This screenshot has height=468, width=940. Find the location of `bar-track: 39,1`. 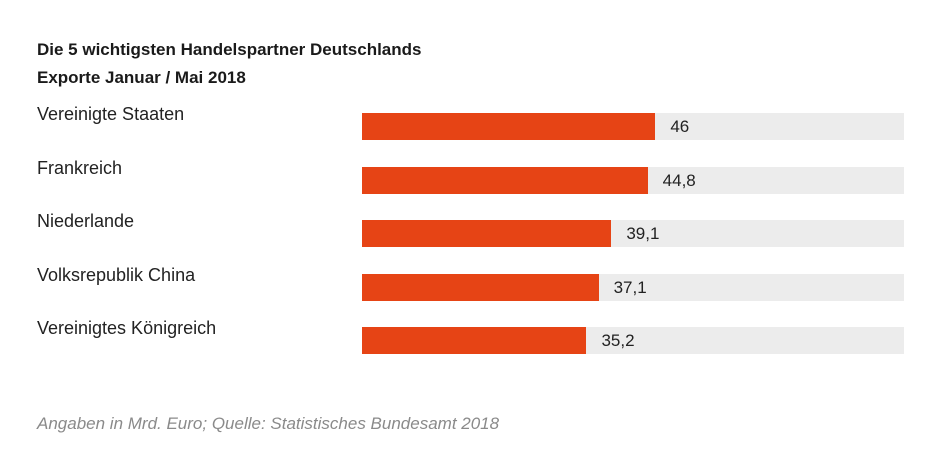

bar-track: 39,1 is located at coordinates (633, 233).